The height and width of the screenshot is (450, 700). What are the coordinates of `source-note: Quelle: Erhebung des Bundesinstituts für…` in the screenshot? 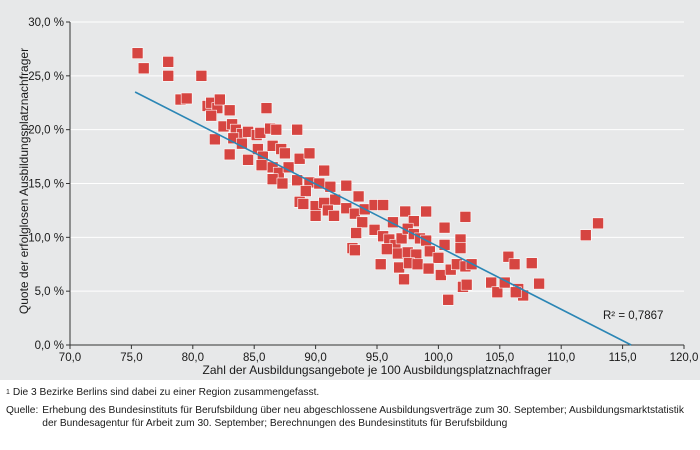 It's located at (351, 417).